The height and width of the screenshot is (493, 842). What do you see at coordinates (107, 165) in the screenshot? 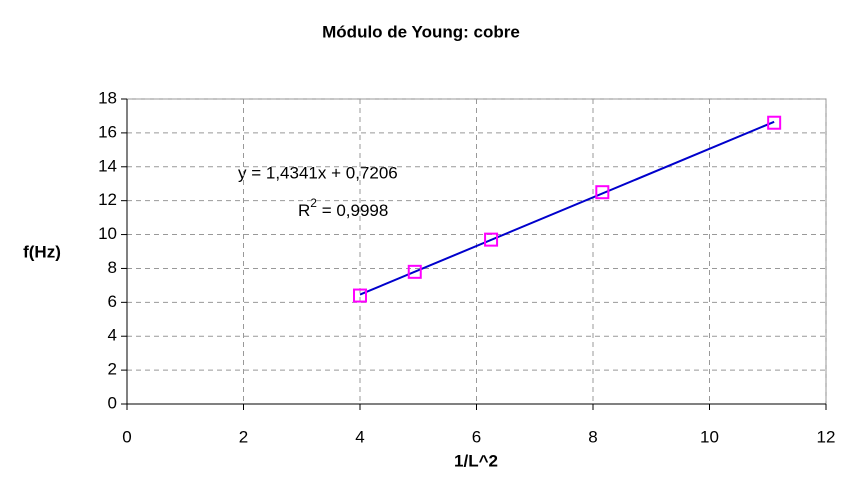
I see `y-tick-label: 14` at bounding box center [107, 165].